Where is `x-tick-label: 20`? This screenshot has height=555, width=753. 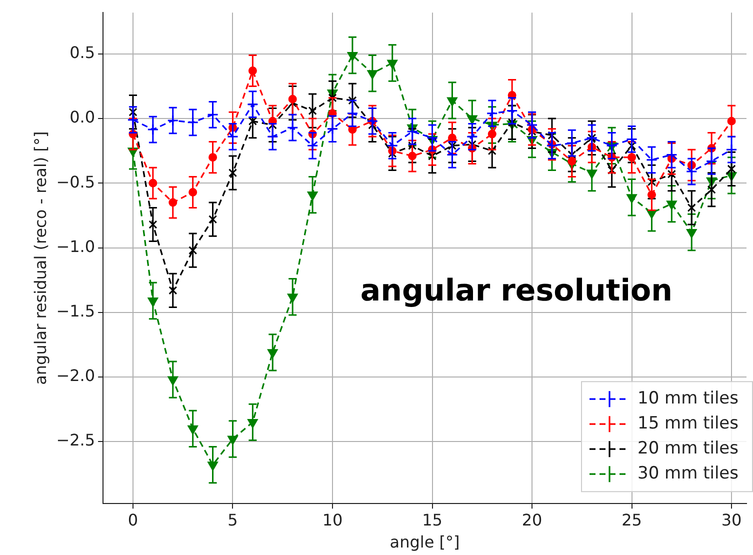
x-tick-label: 20 is located at coordinates (532, 520).